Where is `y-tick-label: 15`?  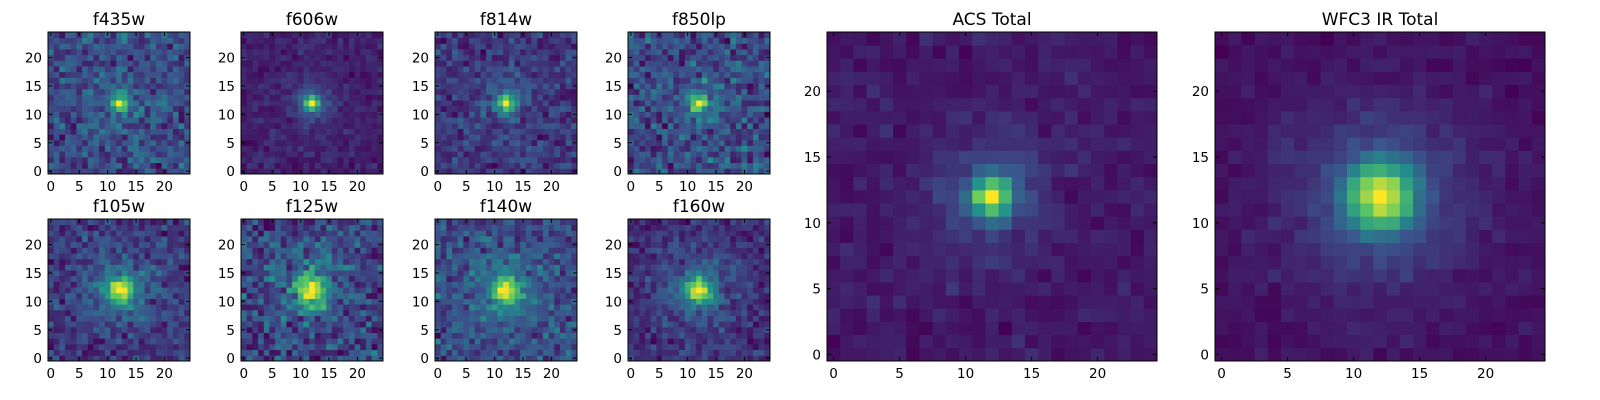
y-tick-label: 15 is located at coordinates (33, 87).